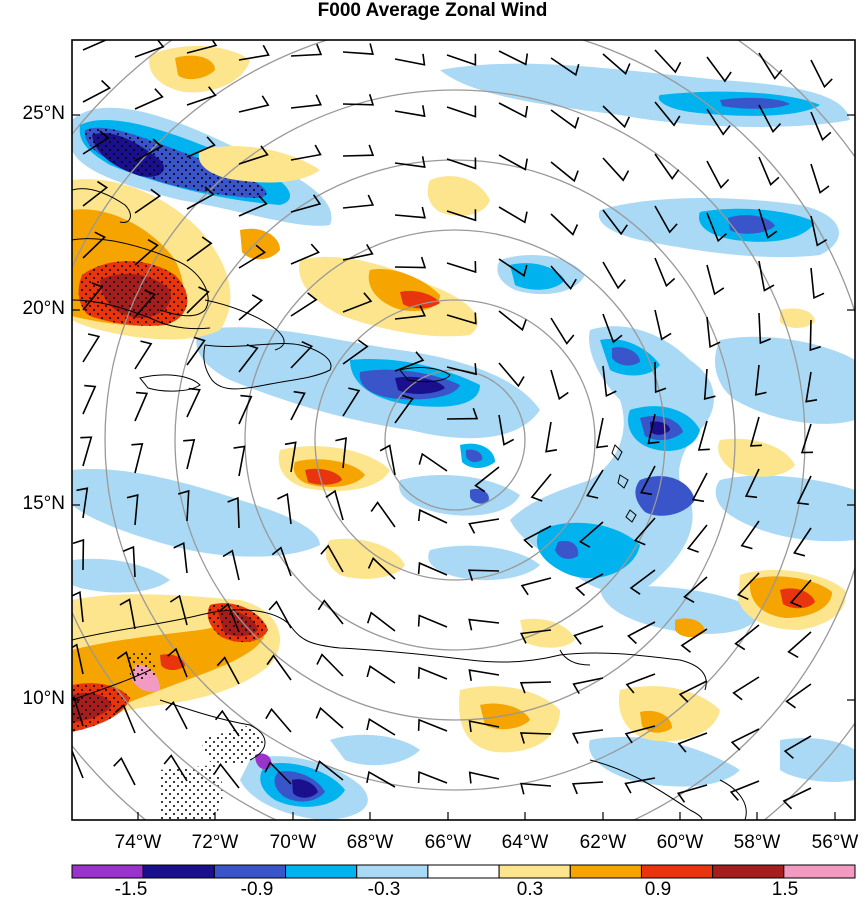 The width and height of the screenshot is (865, 901). Describe the element at coordinates (43, 698) in the screenshot. I see `lat-label-10n: 10°N` at that location.